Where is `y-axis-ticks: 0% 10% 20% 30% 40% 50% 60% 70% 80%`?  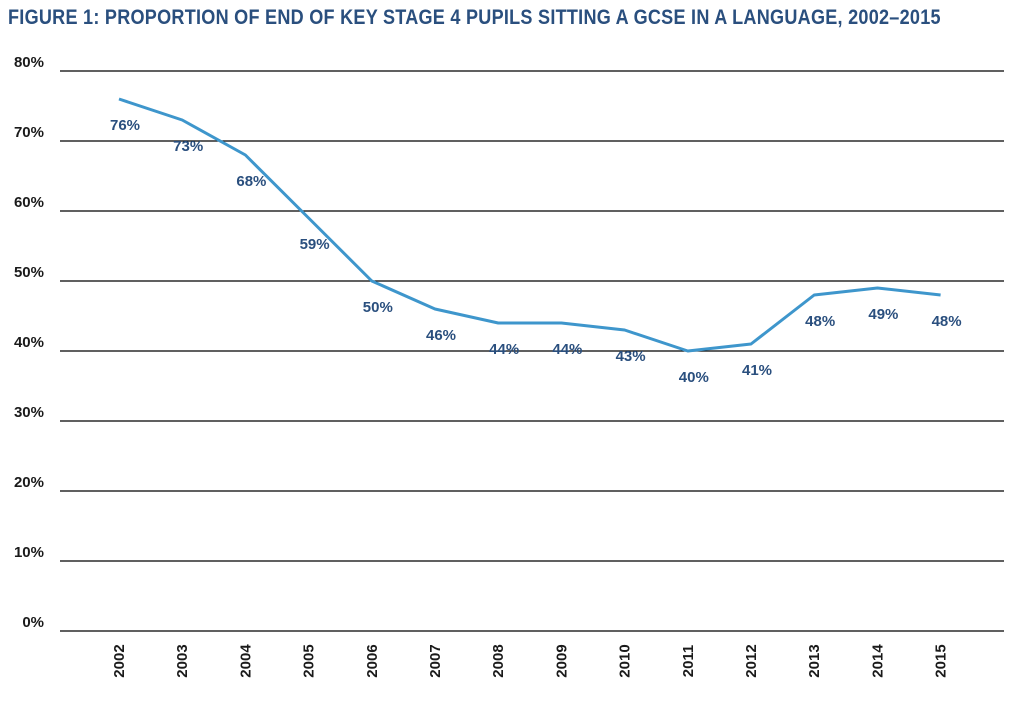
y-axis-ticks: 0% 10% 20% 30% 40% 50% 60% 70% 80% is located at coordinates (29, 342).